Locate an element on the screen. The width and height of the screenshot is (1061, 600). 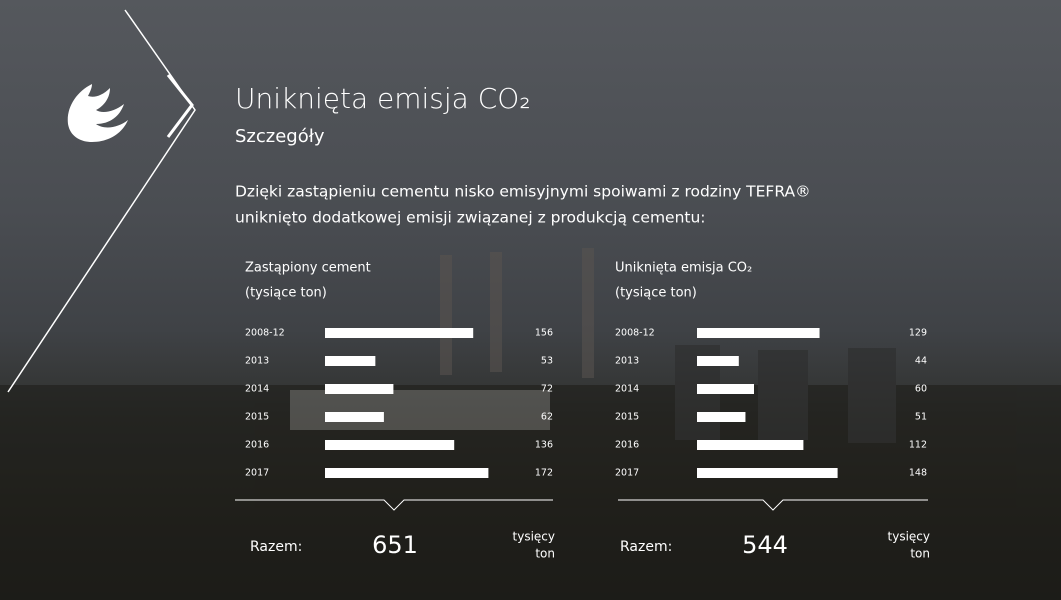
value-label: 156 is located at coordinates (544, 333).